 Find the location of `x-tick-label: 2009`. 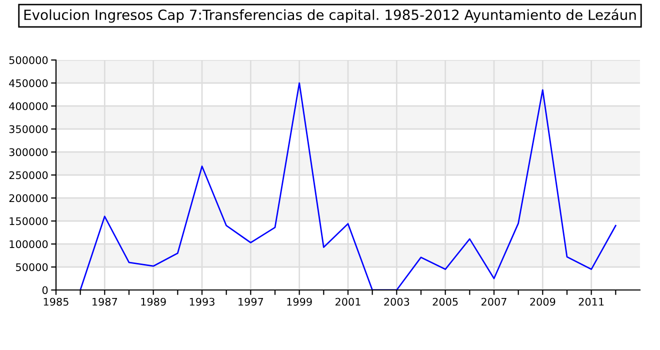

x-tick-label: 2009 is located at coordinates (543, 302).